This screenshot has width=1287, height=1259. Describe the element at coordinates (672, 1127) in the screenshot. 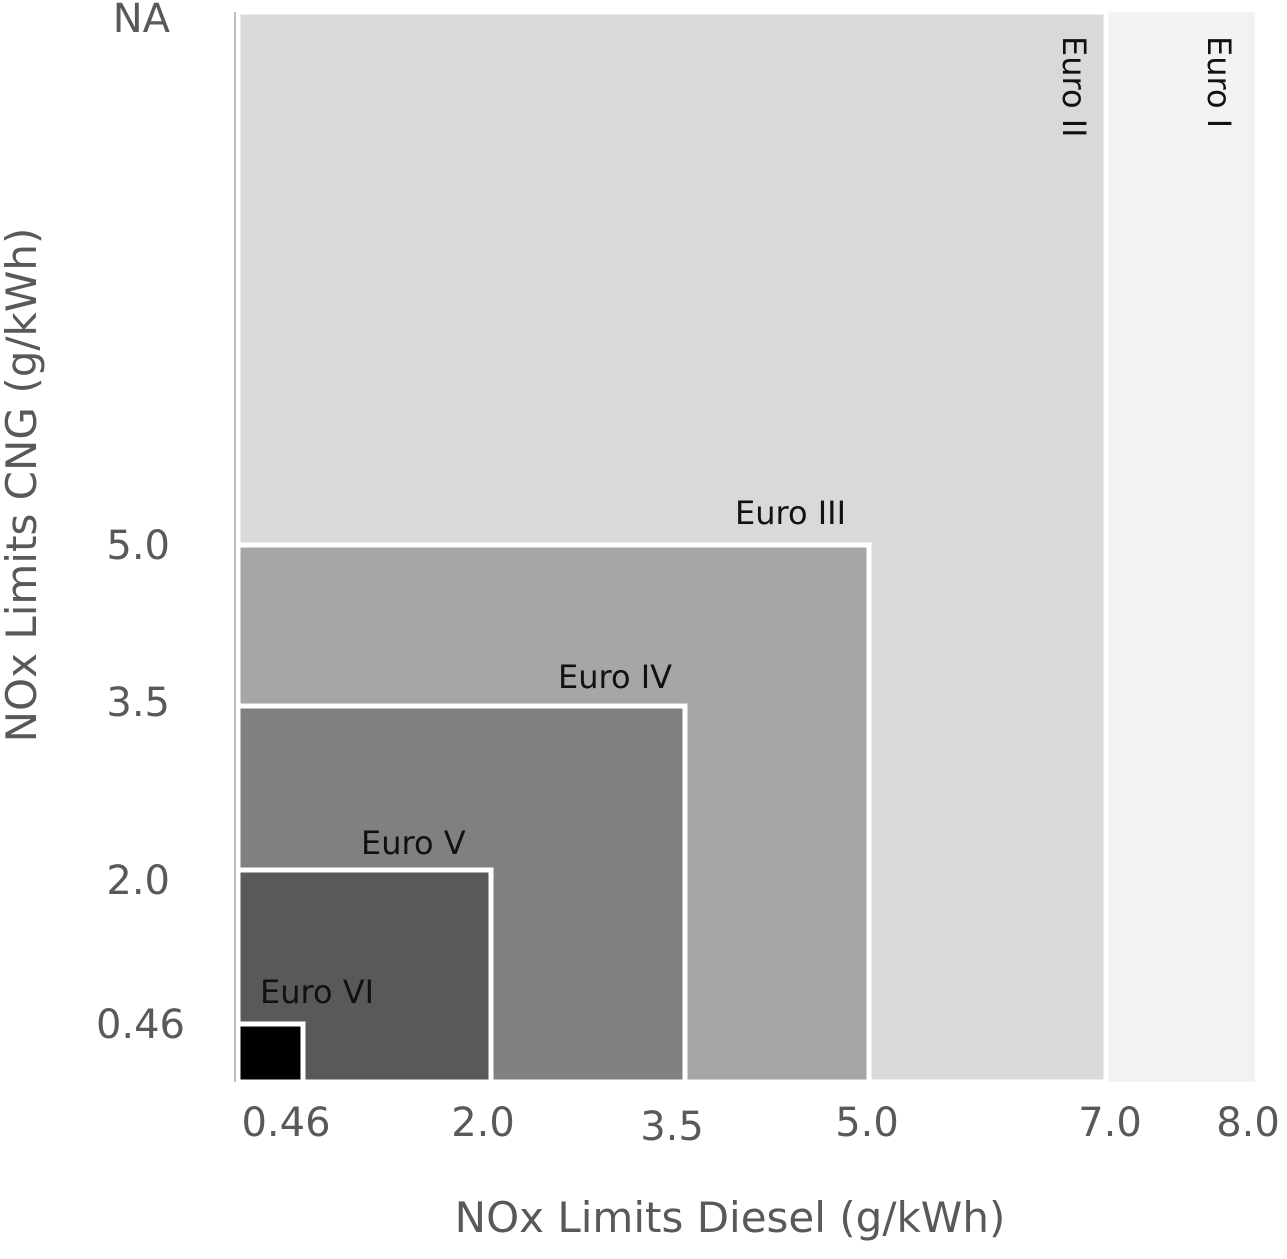

I see `x-tick-label: 3.5` at that location.